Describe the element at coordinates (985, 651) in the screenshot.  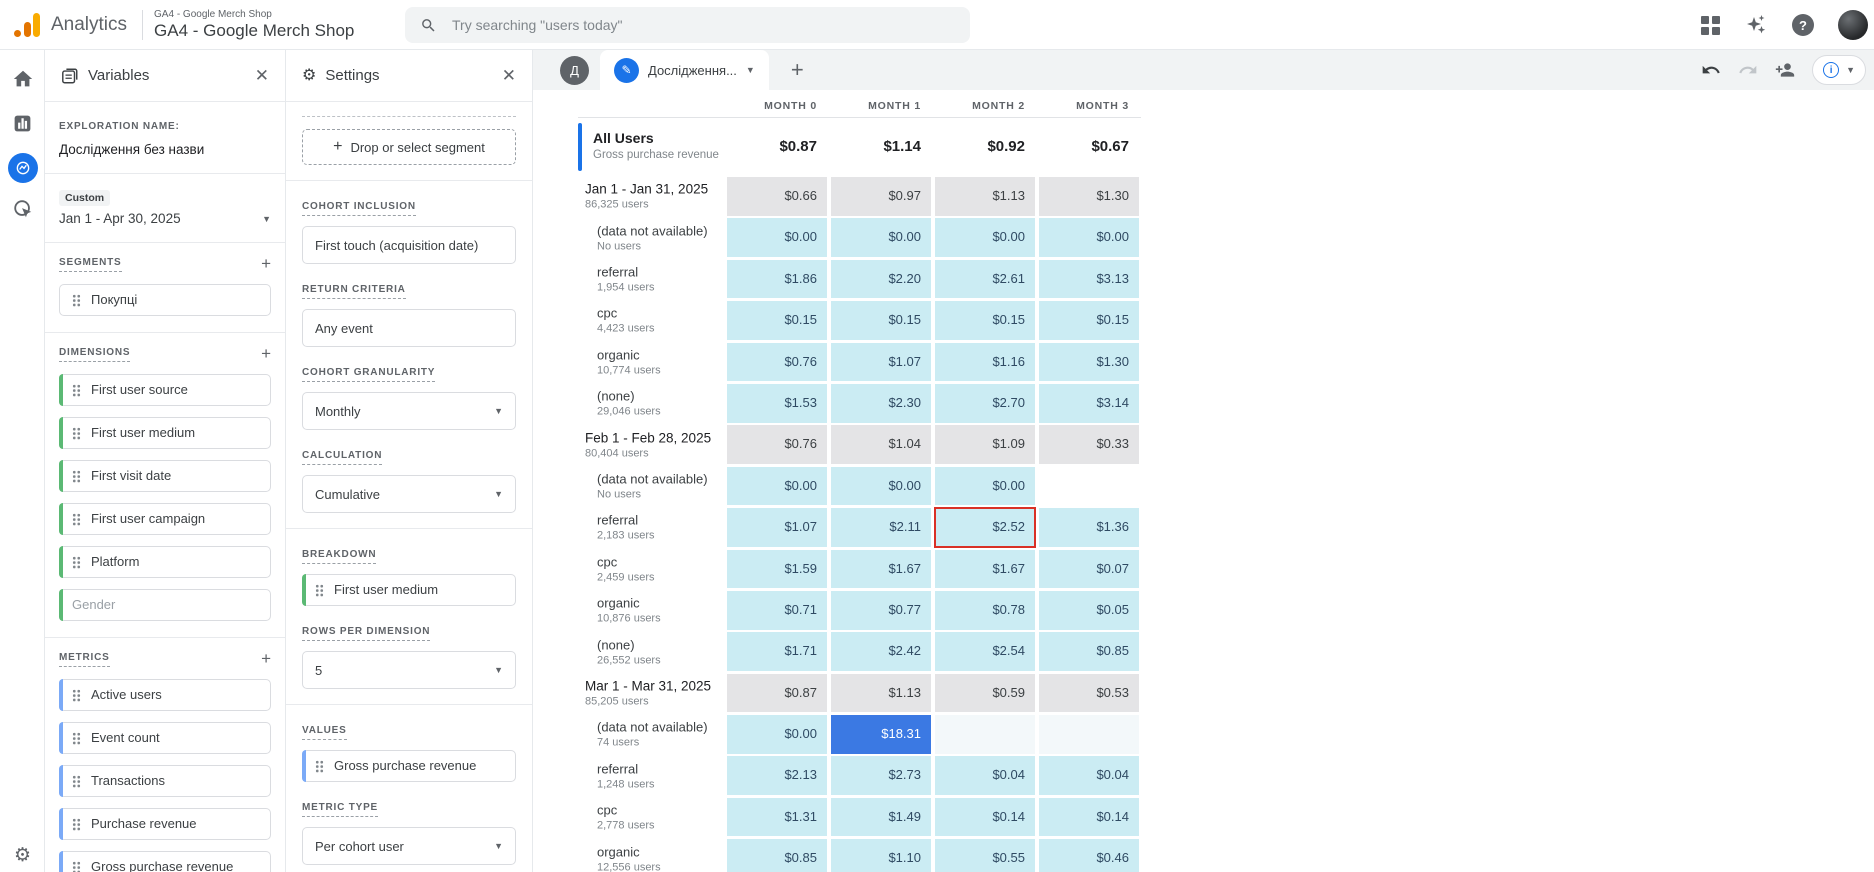
I see `cohort-cell: $2.54` at that location.